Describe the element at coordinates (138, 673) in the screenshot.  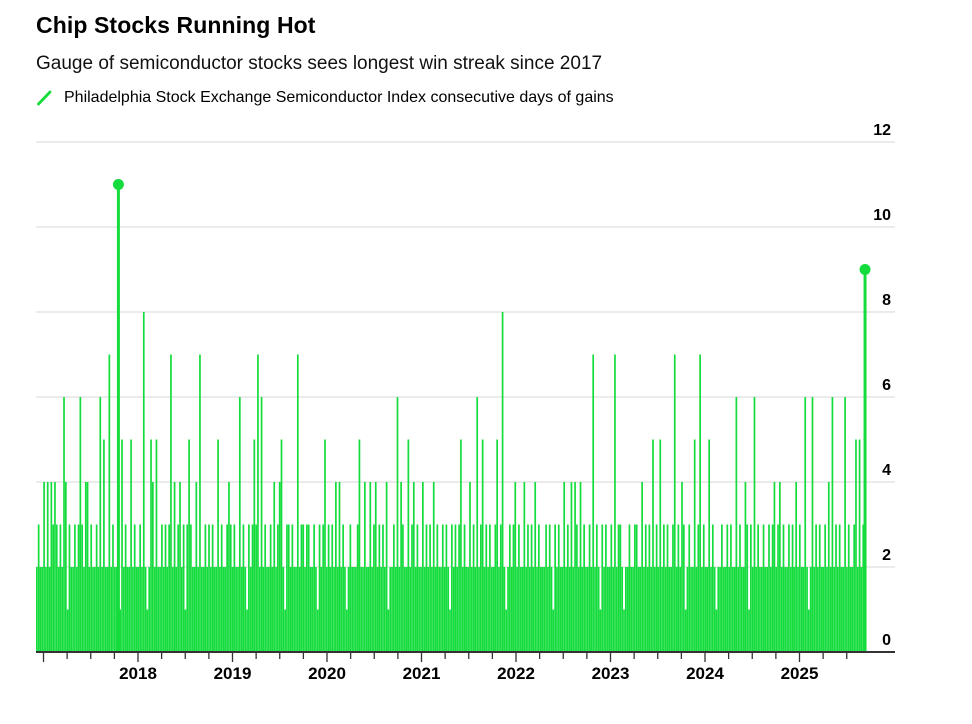
I see `x-axis-label: 2018` at that location.